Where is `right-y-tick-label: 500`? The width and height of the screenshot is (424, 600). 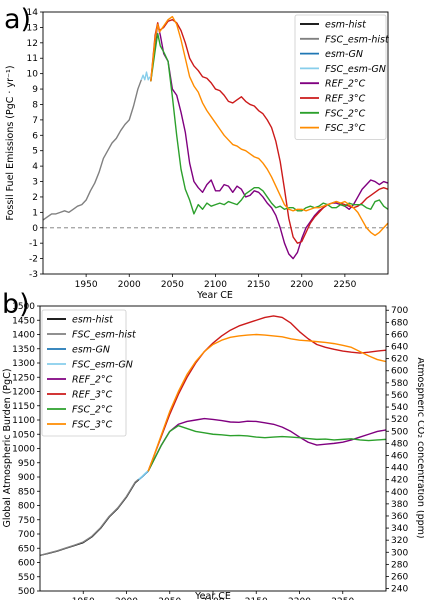
right-y-tick-label: 500 is located at coordinates (399, 432).